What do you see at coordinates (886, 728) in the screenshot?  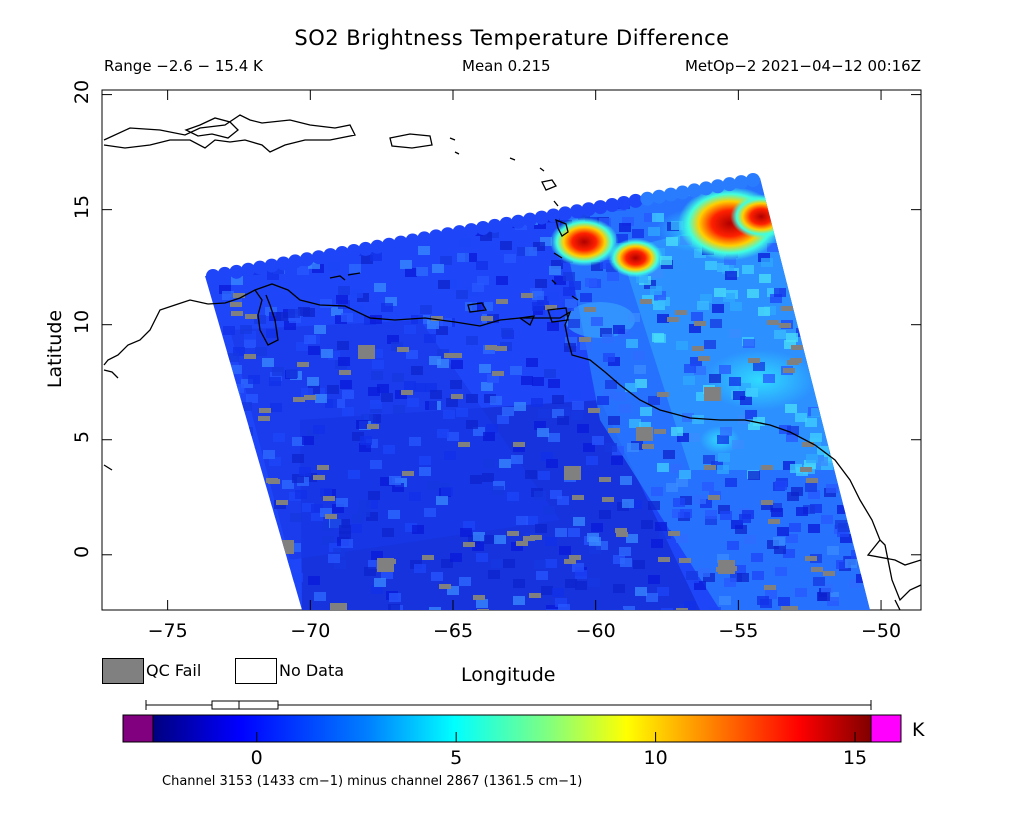 I see `colorbar-over` at bounding box center [886, 728].